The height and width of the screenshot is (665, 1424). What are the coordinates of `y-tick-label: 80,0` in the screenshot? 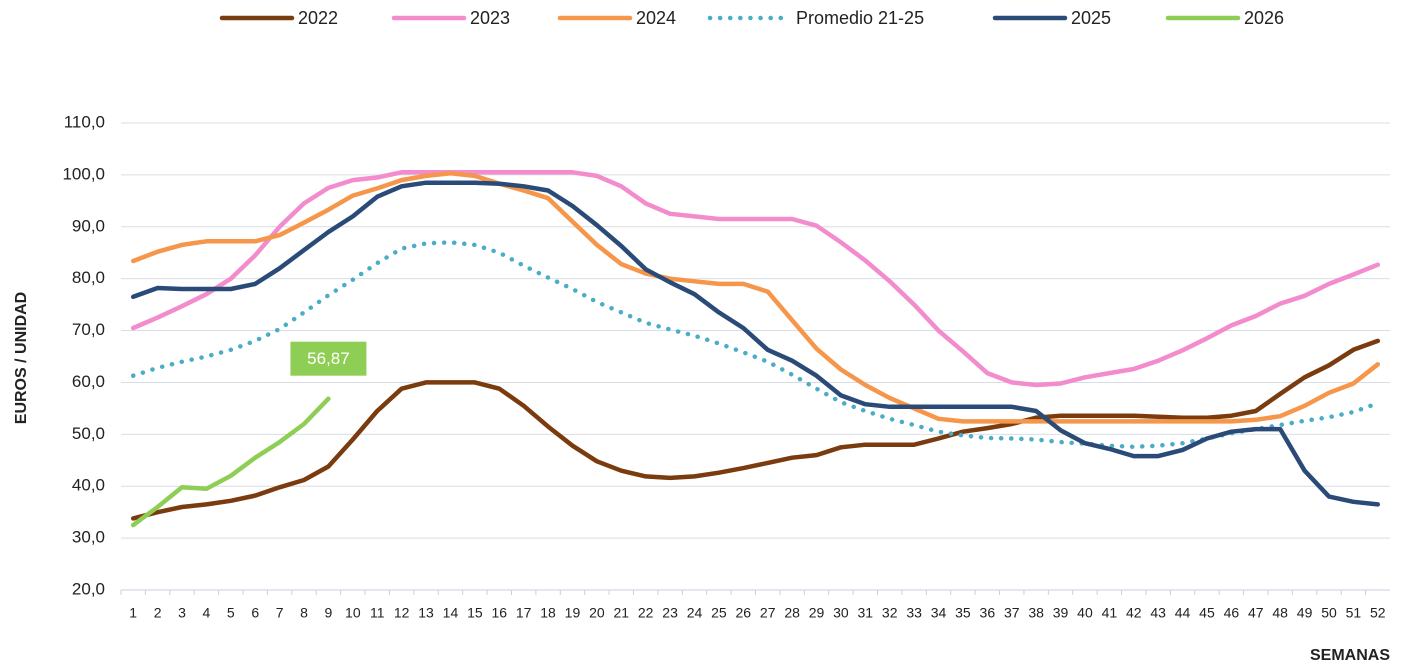 It's located at (88, 277).